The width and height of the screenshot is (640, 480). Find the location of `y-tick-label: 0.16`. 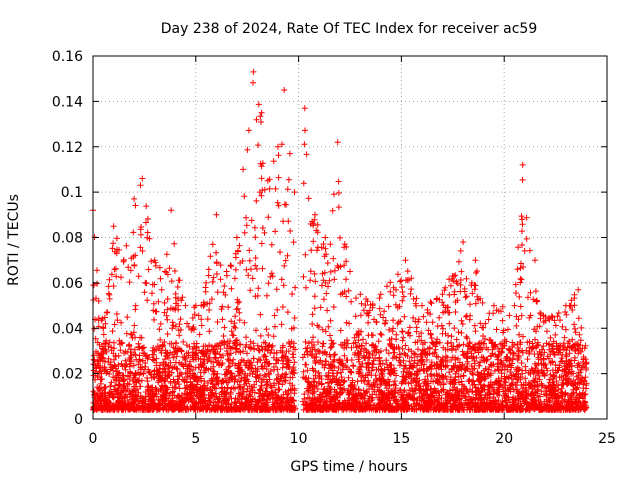

y-tick-label: 0.16 is located at coordinates (67, 57).